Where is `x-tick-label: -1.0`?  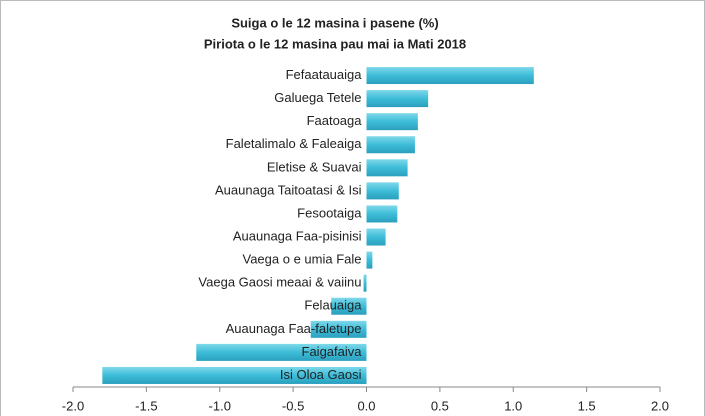
x-tick-label: -1.0 is located at coordinates (220, 405).